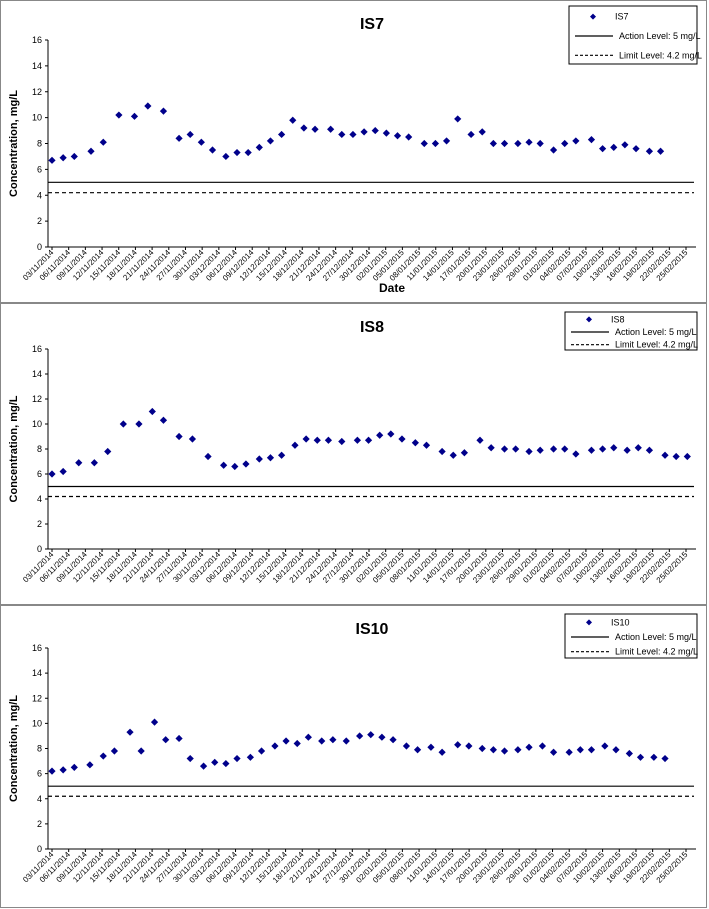 The image size is (709, 909). Describe the element at coordinates (620, 622) in the screenshot. I see `legend-entry: IS10` at that location.